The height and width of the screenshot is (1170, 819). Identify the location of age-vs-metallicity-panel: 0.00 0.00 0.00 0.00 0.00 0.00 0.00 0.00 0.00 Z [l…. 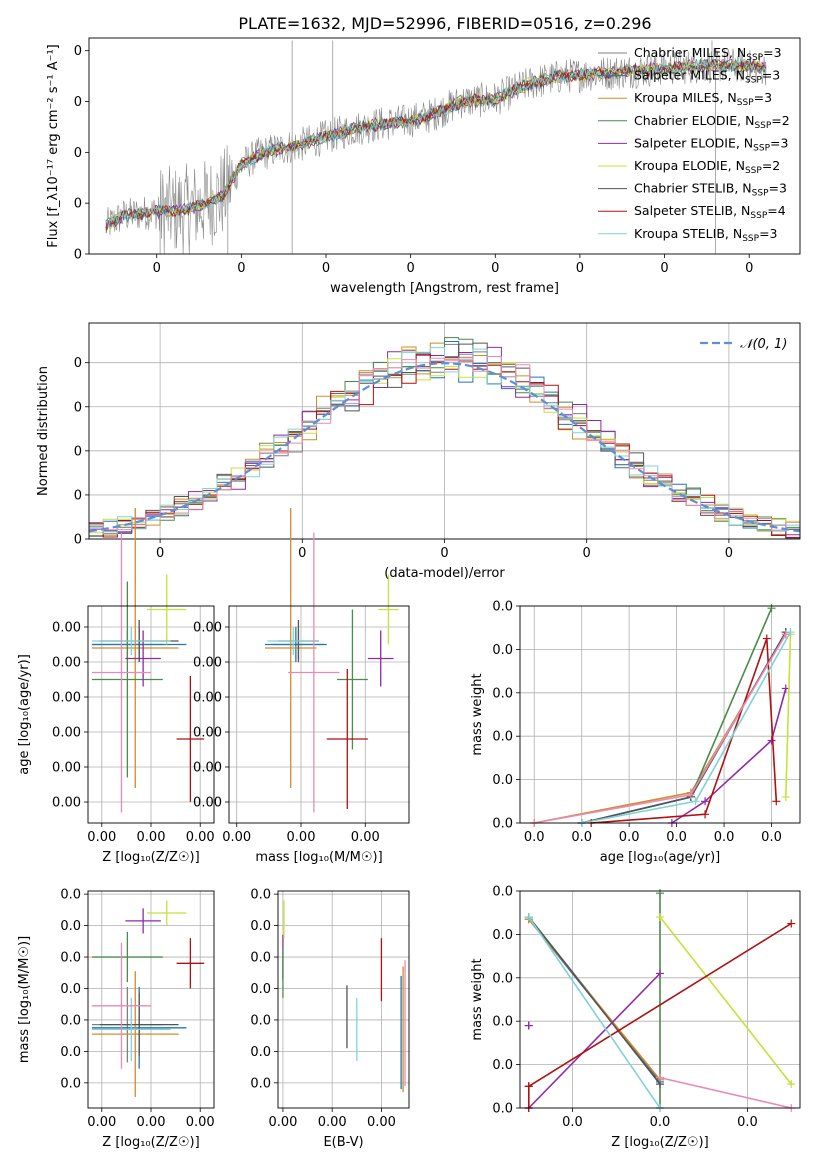
(116, 686).